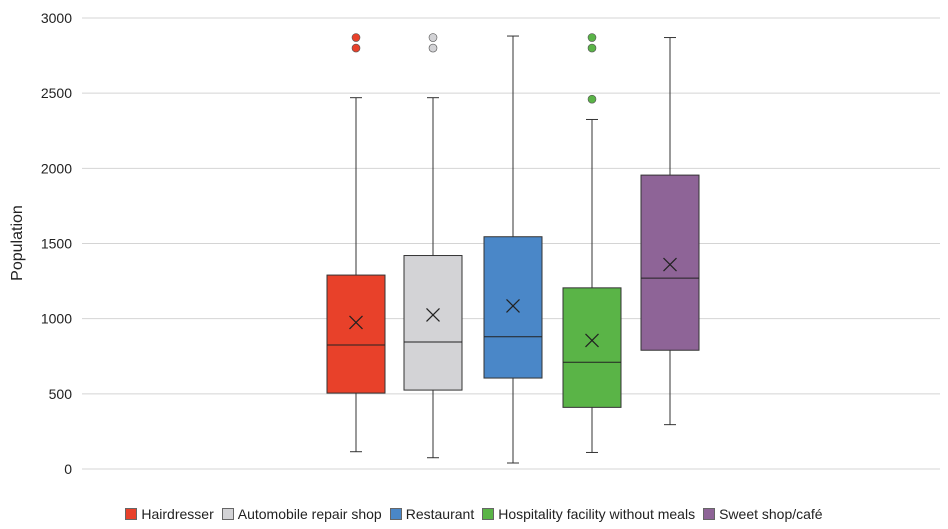  Describe the element at coordinates (56, 319) in the screenshot. I see `y-tick-label: 1000` at that location.